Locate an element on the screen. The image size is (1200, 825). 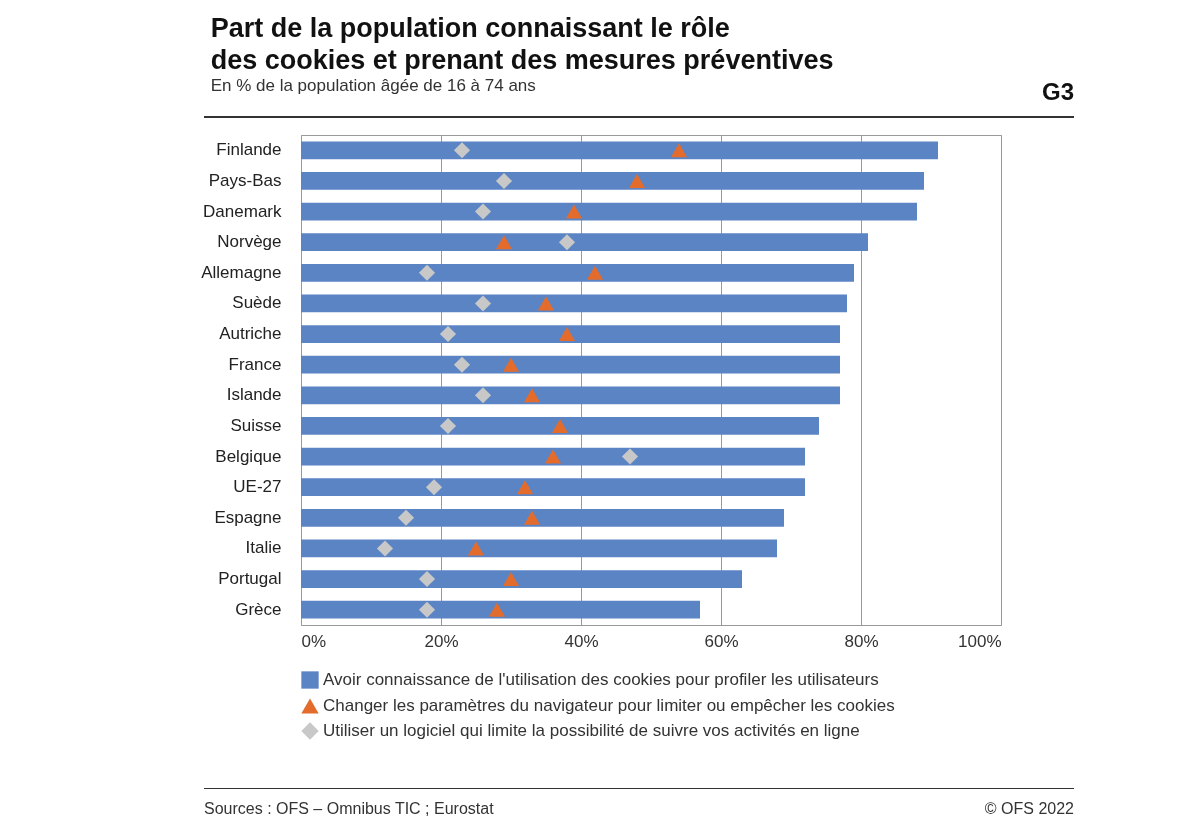
x-tick-label: 20% is located at coordinates (441, 641).